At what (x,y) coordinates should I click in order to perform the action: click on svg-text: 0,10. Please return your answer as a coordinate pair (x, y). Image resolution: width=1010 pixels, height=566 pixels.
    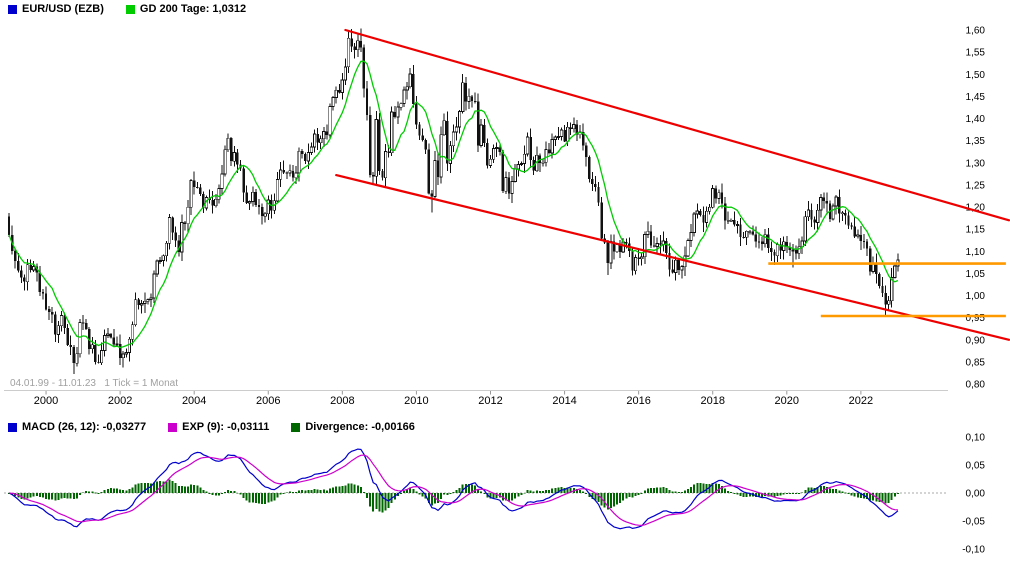
    Looking at the image, I should click on (976, 438).